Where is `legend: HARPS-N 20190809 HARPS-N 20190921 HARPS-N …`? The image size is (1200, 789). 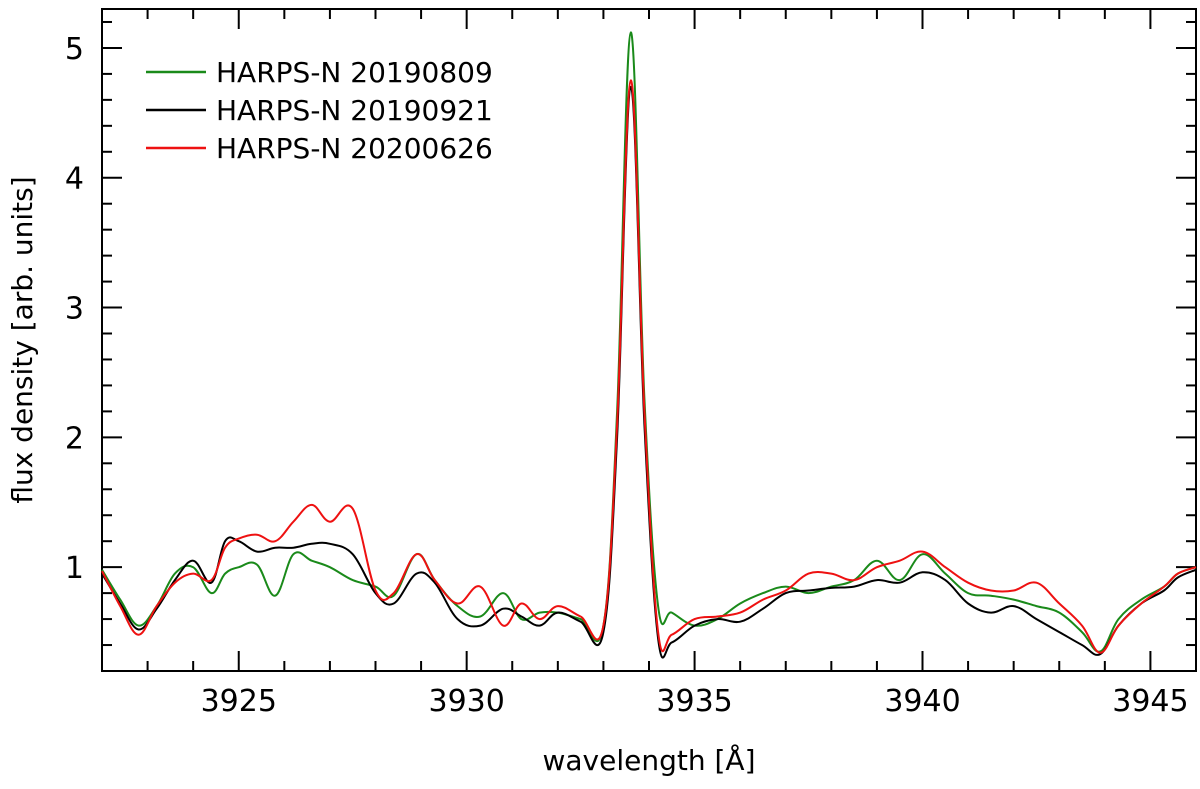 legend: HARPS-N 20190809 HARPS-N 20190921 HARPS-N … is located at coordinates (319, 110).